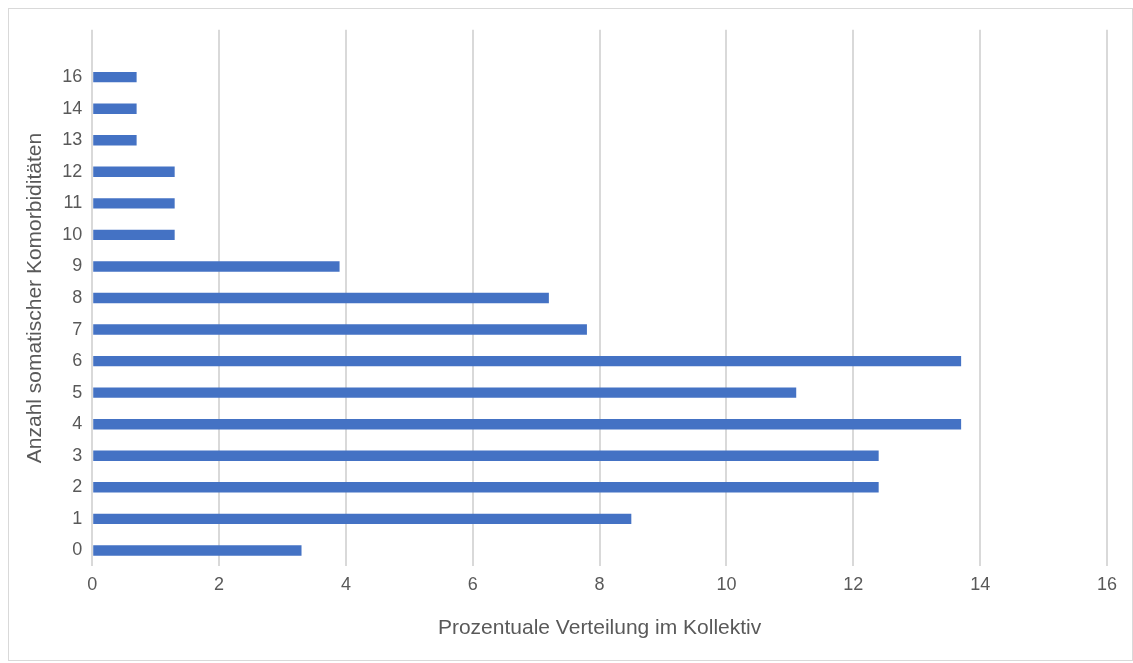 This screenshot has height=663, width=1133. I want to click on y-tick-label: 13, so click(72, 139).